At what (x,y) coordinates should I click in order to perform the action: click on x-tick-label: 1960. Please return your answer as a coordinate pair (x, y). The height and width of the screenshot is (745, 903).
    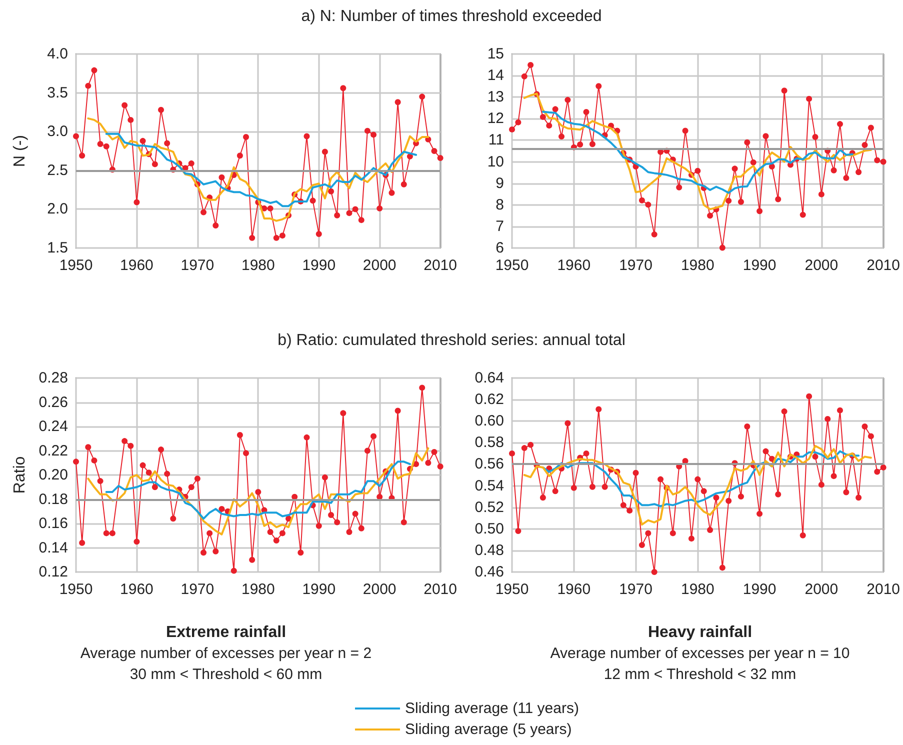
    Looking at the image, I should click on (574, 265).